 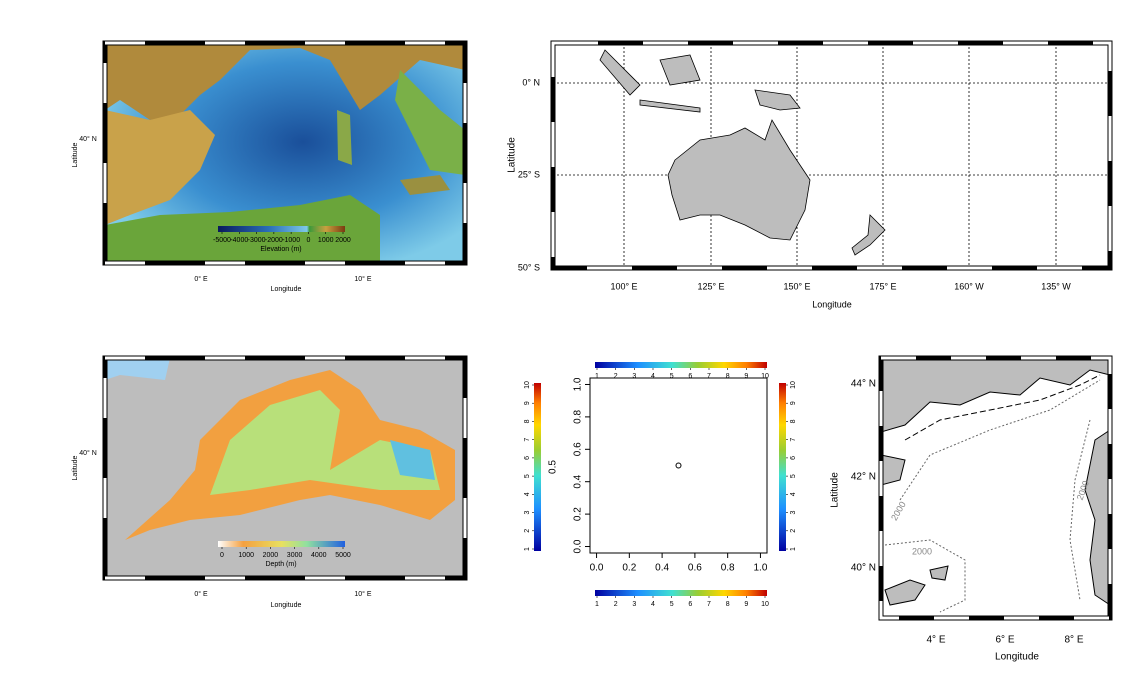 What do you see at coordinates (863, 477) in the screenshot?
I see `y-tick-label: 42° N` at bounding box center [863, 477].